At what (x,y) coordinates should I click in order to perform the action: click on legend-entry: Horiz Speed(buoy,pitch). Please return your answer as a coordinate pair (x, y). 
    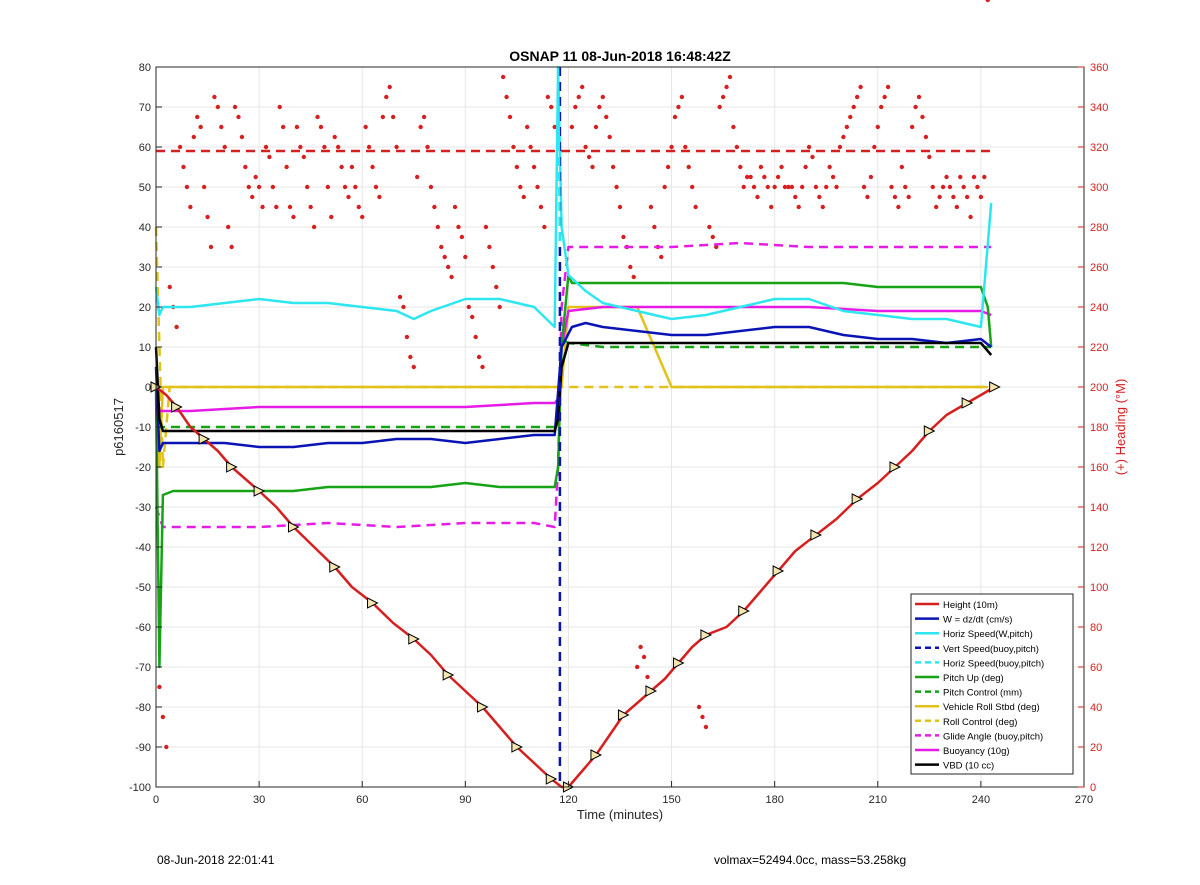
    Looking at the image, I should click on (993, 663).